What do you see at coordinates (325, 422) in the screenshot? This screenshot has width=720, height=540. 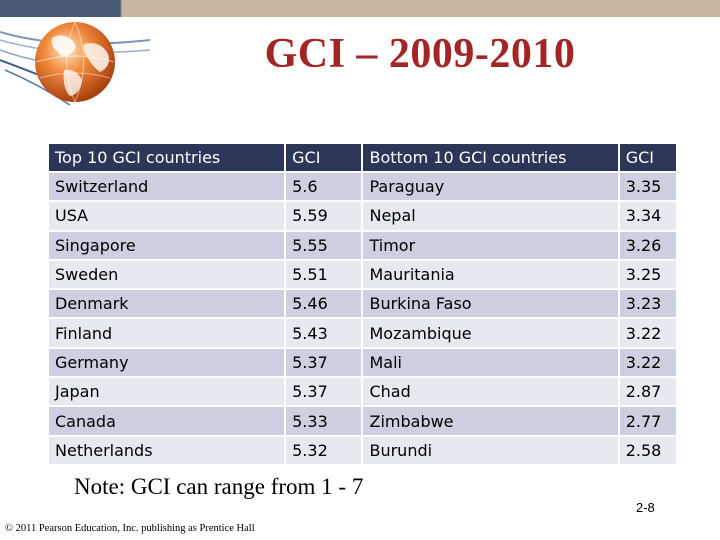 I see `top-gci-cell: 5.33` at bounding box center [325, 422].